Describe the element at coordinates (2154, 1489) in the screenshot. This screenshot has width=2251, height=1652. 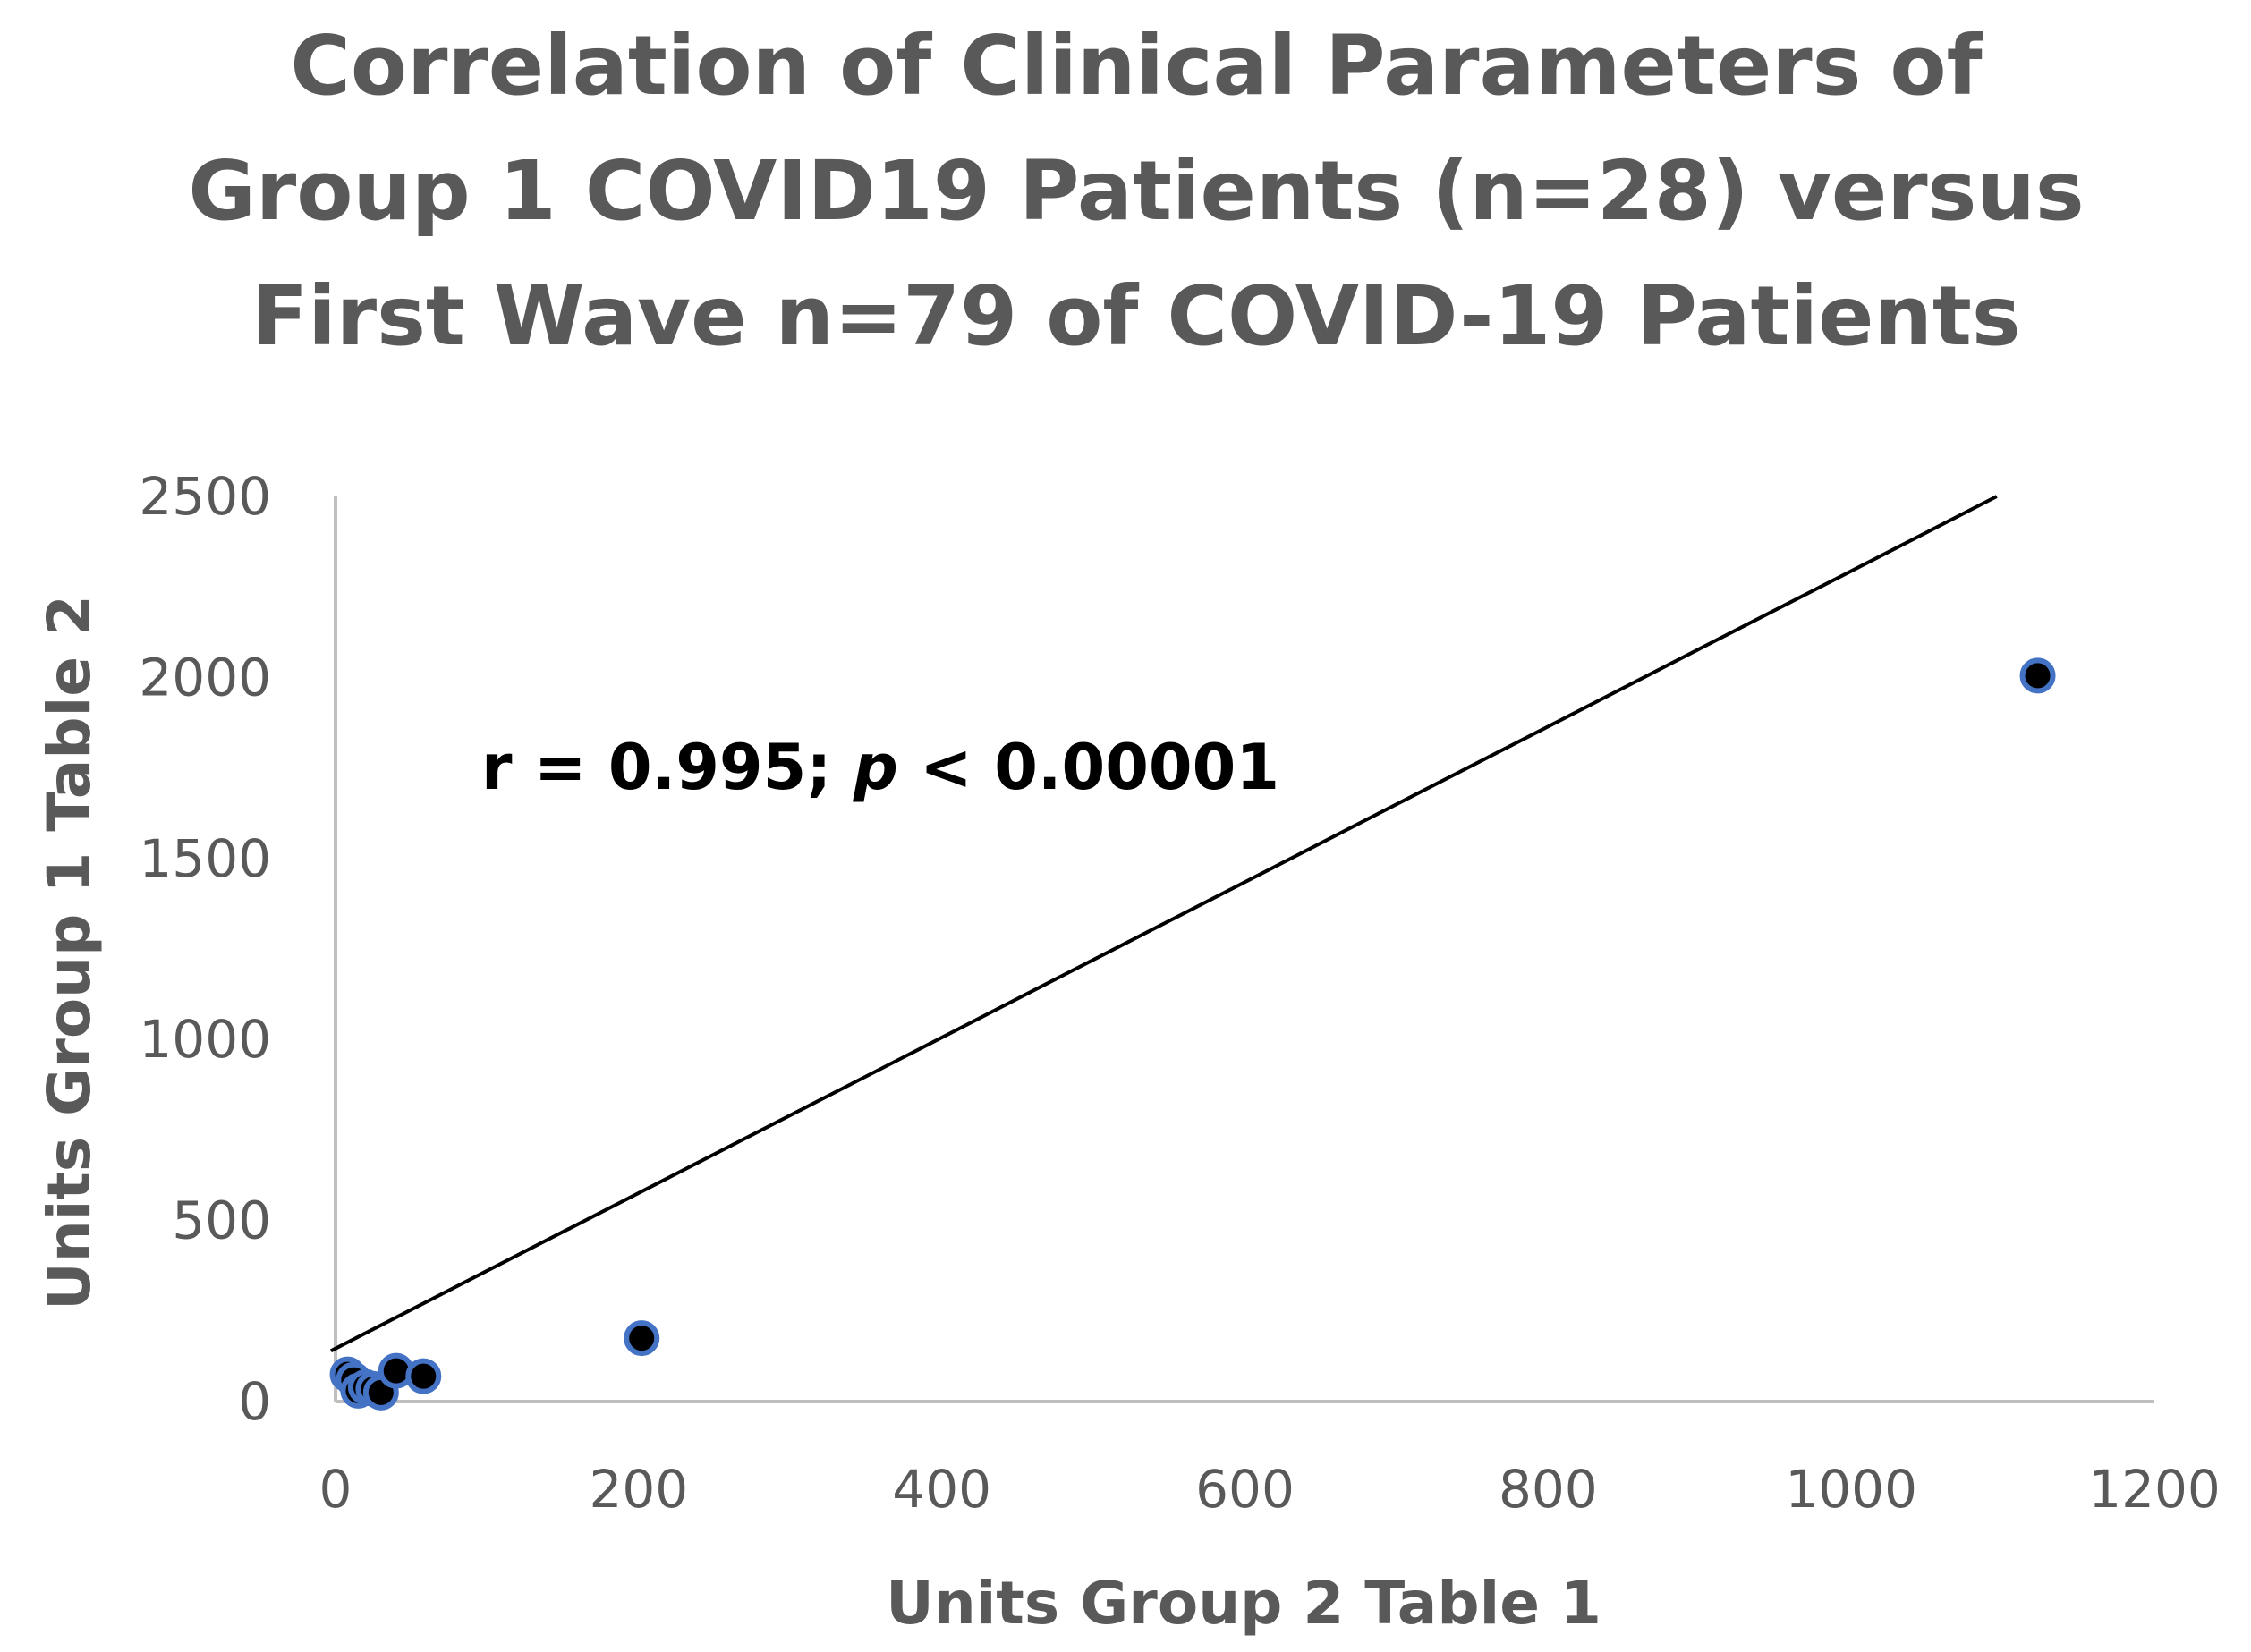
I see `x-tick-label: 1200` at that location.